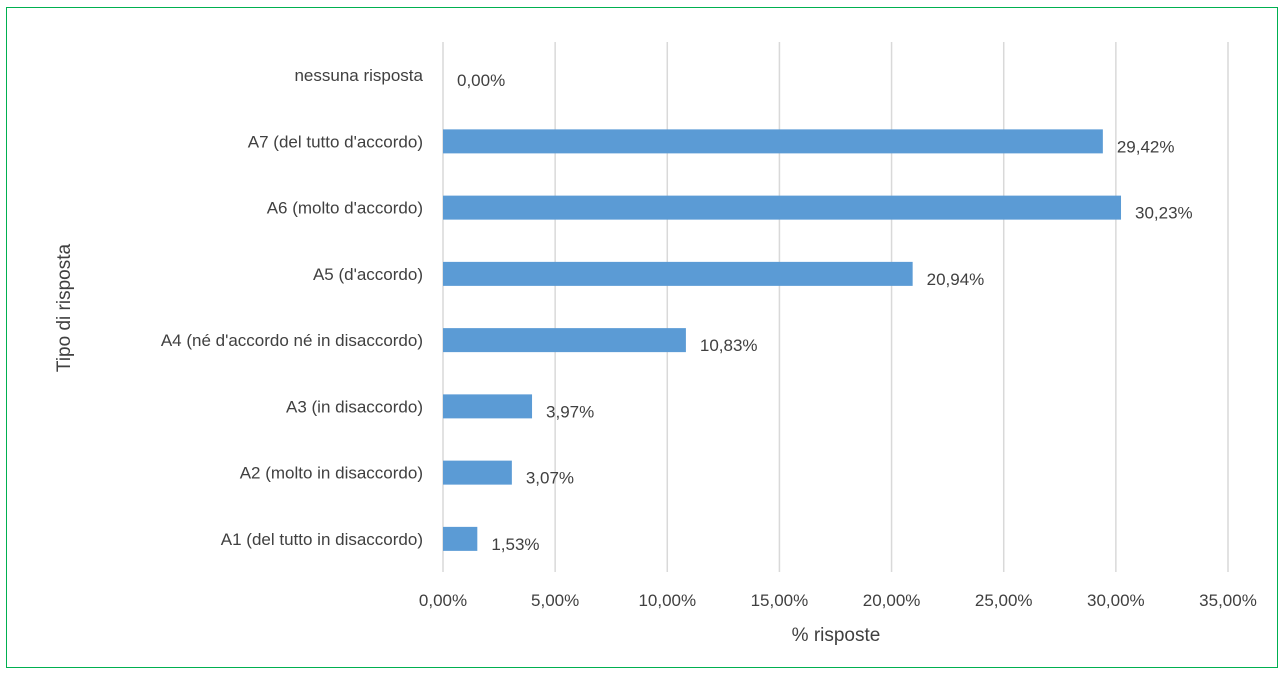 This screenshot has height=675, width=1285. Describe the element at coordinates (481, 80) in the screenshot. I see `data-label: 0,00%` at that location.